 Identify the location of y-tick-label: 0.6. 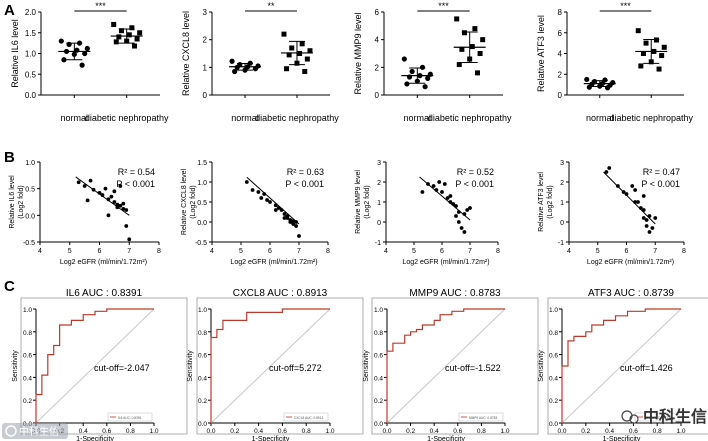
(378, 356).